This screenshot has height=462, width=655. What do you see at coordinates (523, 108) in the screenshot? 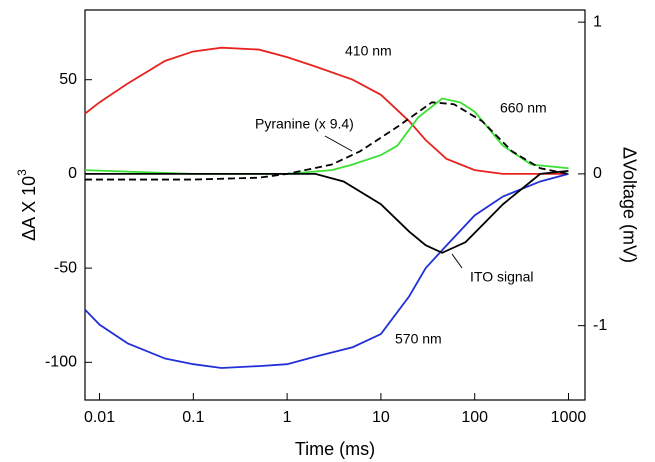
I see `series-label: 660 nm` at bounding box center [523, 108].